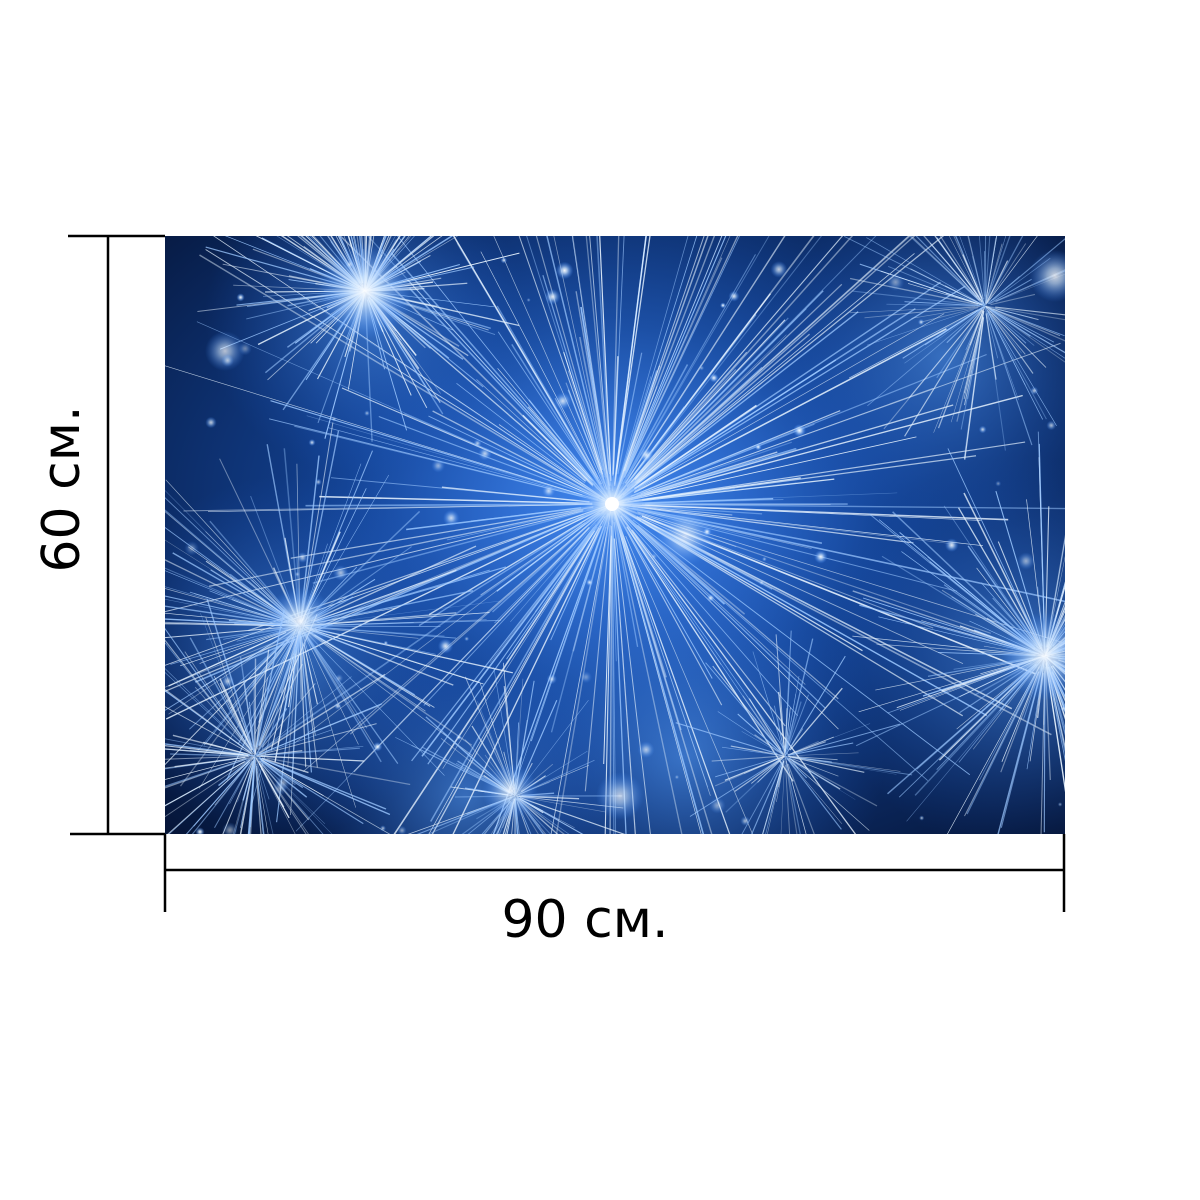 This screenshot has width=1200, height=1200. Describe the element at coordinates (585, 920) in the screenshot. I see `width-label: 90 см.` at that location.